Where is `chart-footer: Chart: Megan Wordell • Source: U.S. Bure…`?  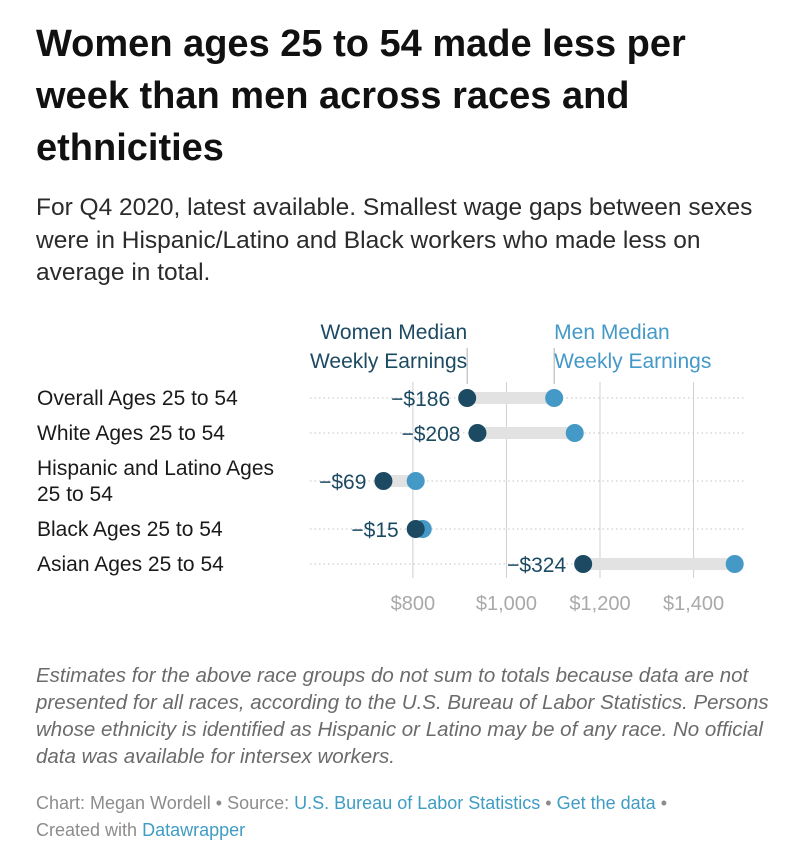
chart-footer: Chart: Megan Wordell • Source: U.S. Bure… is located at coordinates (406, 817).